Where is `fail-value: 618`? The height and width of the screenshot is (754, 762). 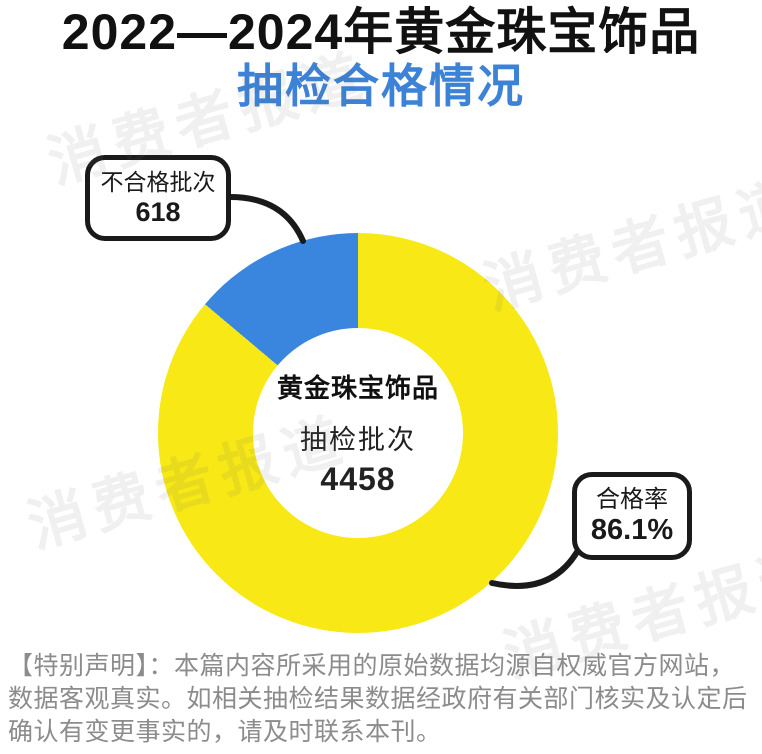 fail-value: 618 is located at coordinates (158, 212).